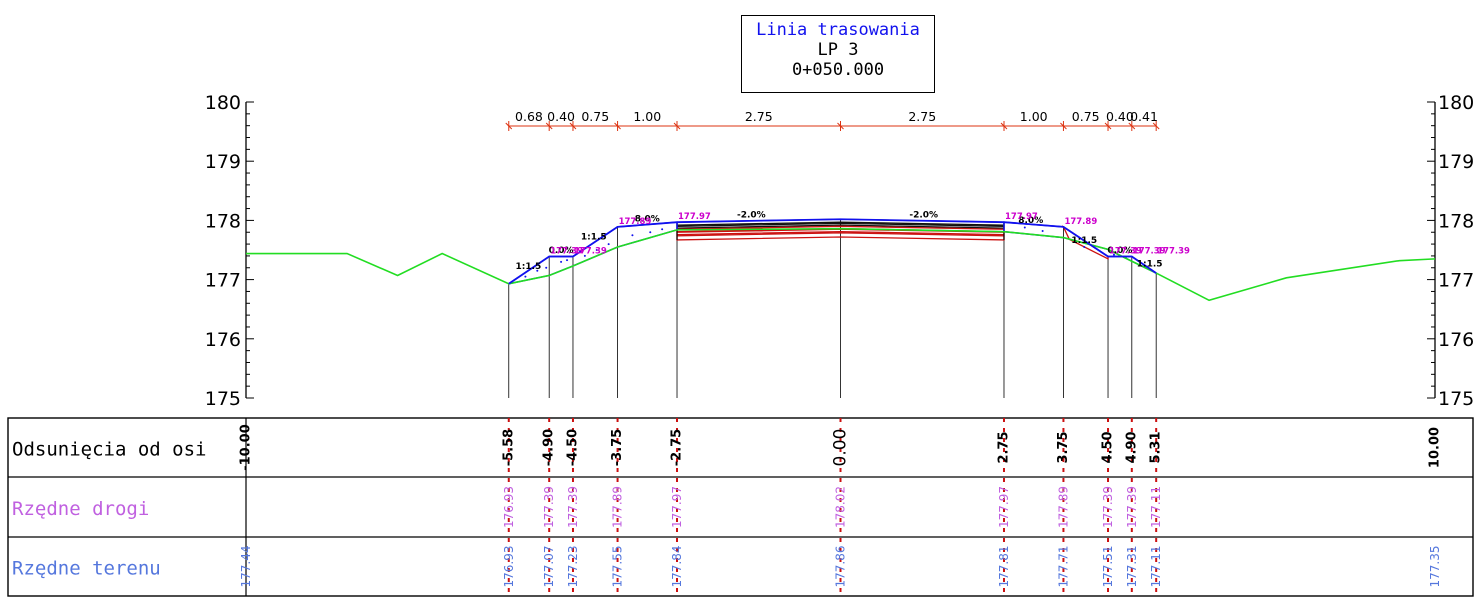 The height and width of the screenshot is (598, 1481). I want to click on terrain-elevation-value: 177.86, so click(841, 567).